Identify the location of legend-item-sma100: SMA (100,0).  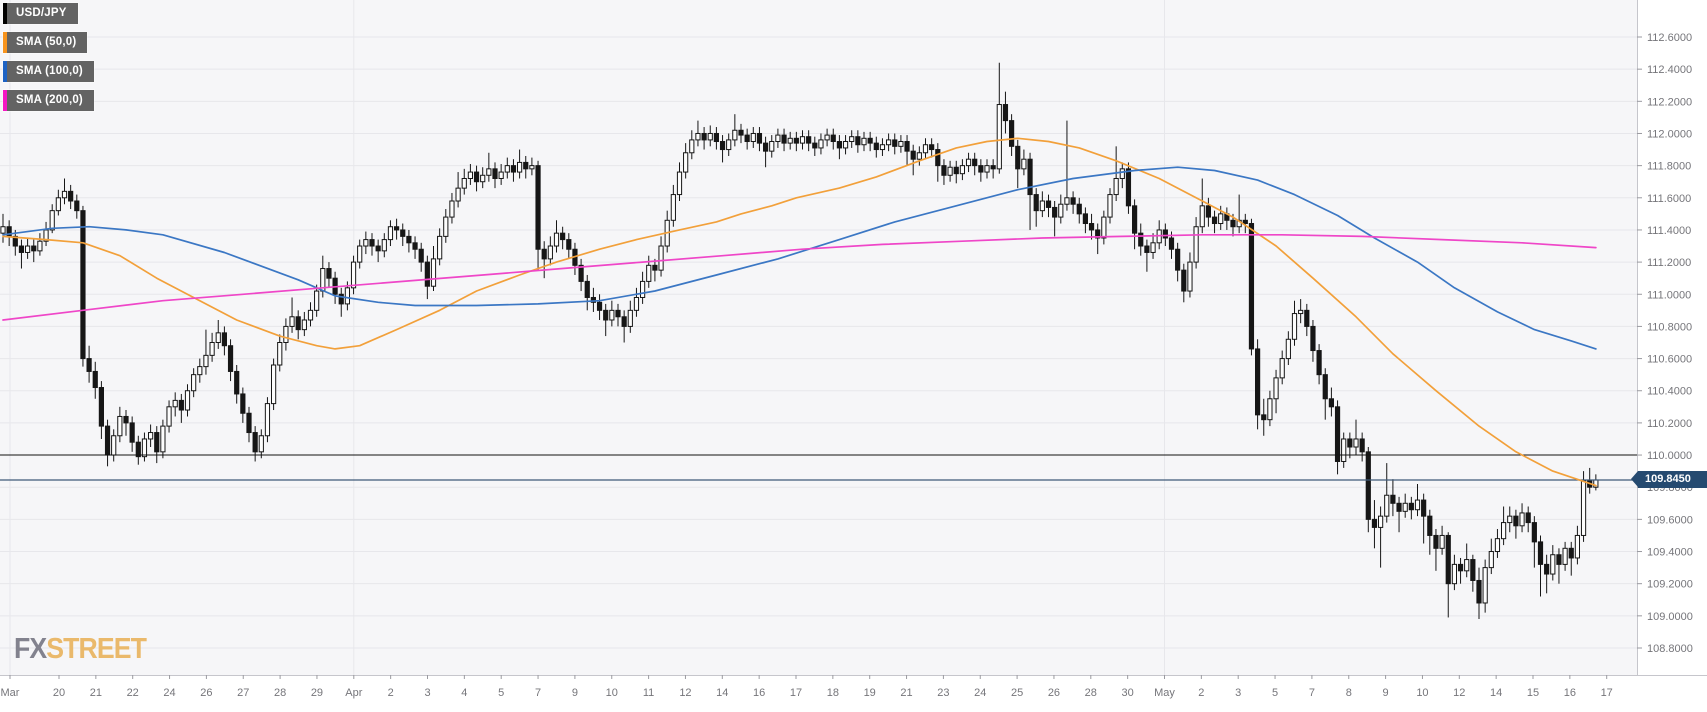
(48, 71).